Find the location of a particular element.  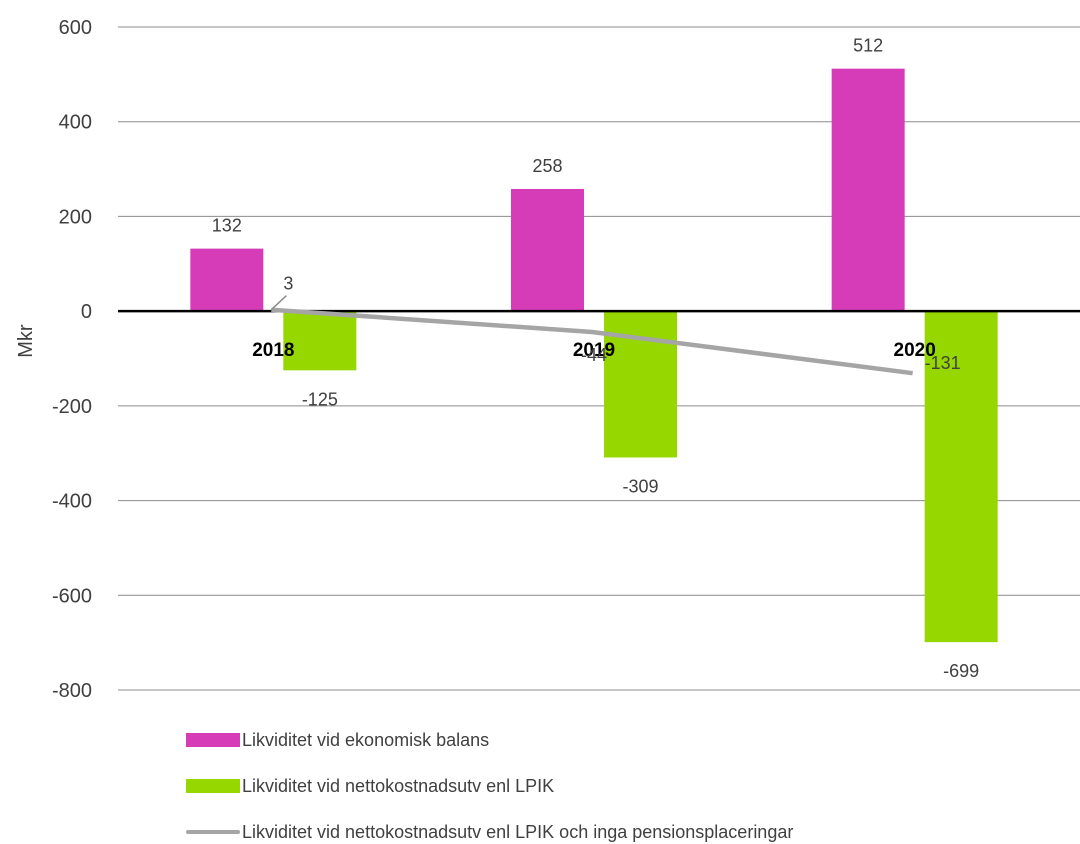

category-label: 2018 is located at coordinates (273, 350).